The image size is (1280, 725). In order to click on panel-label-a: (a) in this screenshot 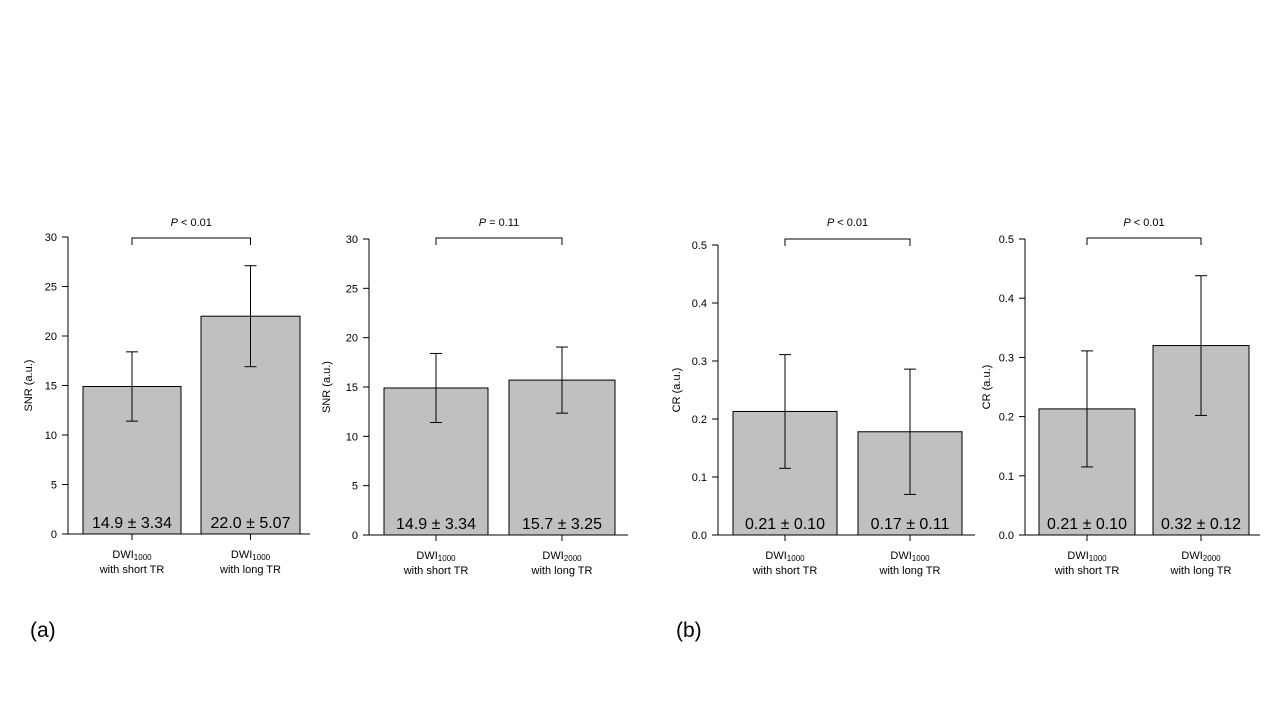, I will do `click(43, 630)`.